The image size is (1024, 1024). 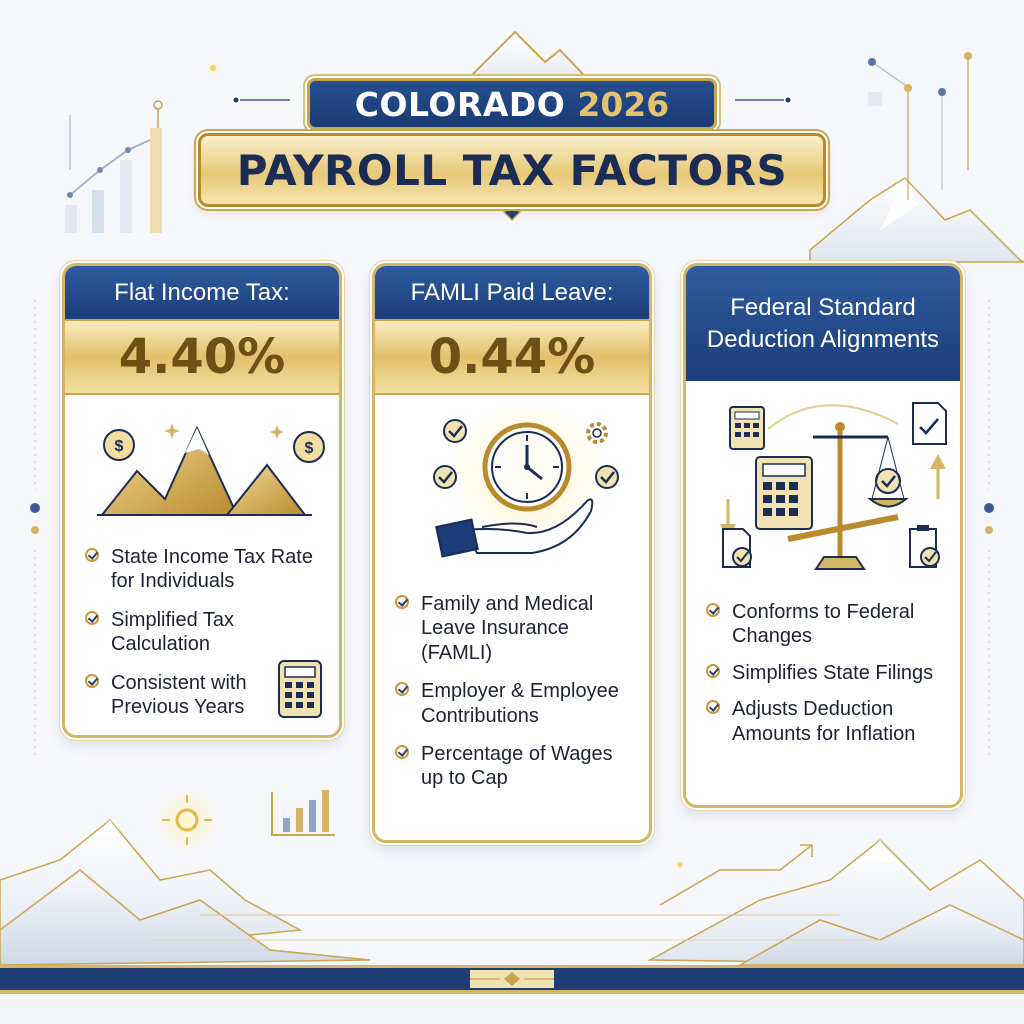 What do you see at coordinates (526, 454) in the screenshot?
I see `check-badges` at bounding box center [526, 454].